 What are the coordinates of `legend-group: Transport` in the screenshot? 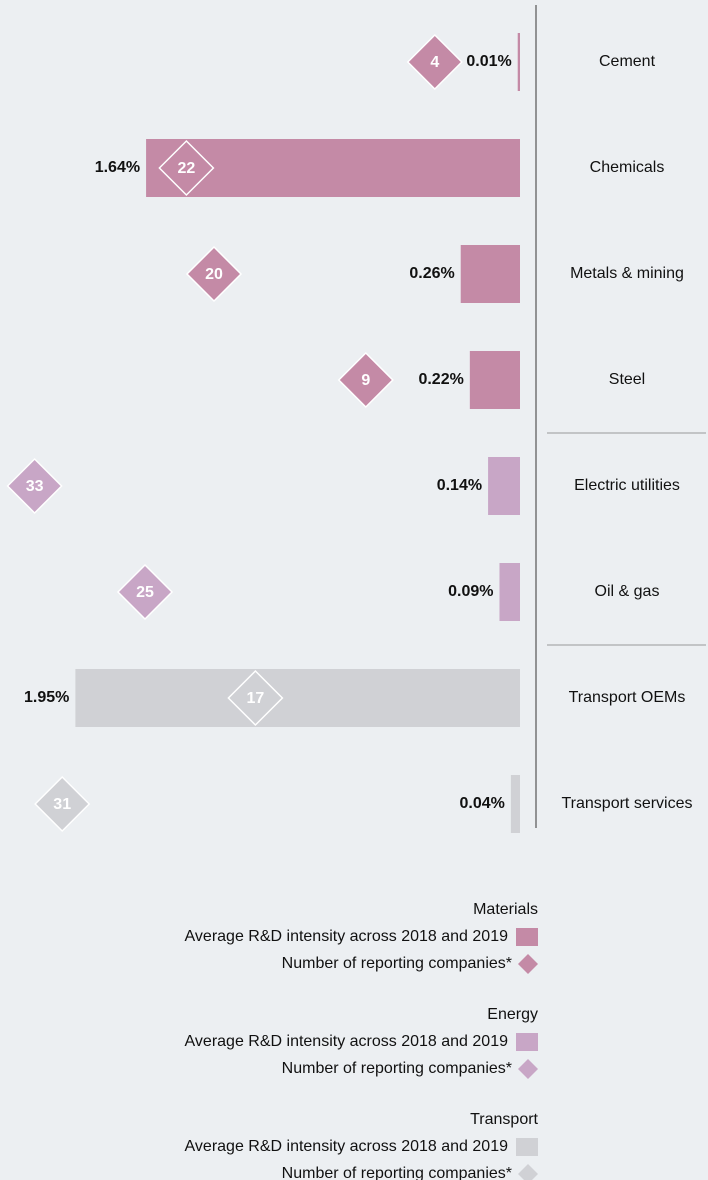 It's located at (504, 1119).